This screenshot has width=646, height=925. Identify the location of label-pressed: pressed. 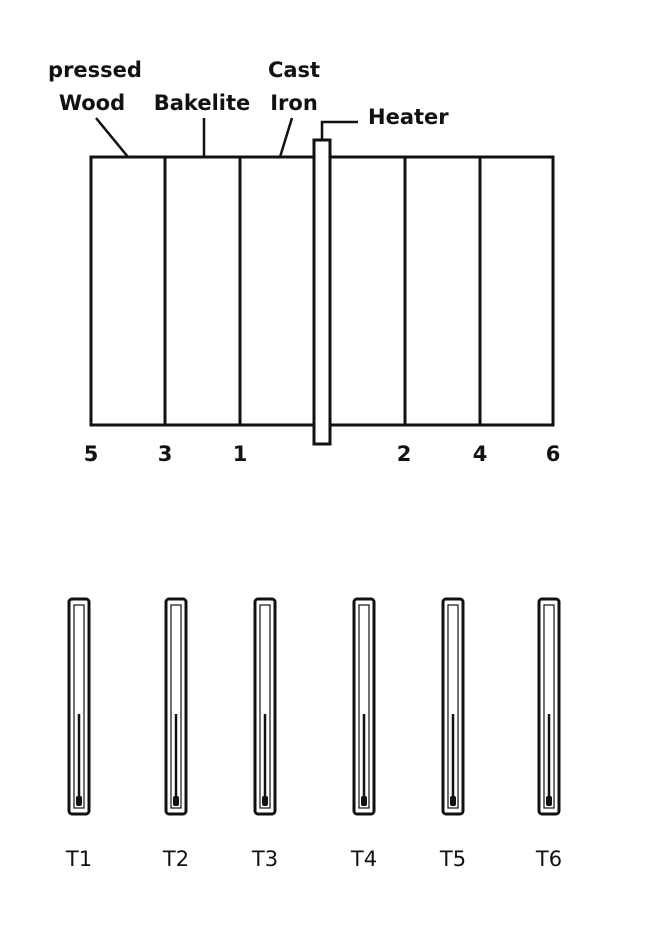
(95, 70).